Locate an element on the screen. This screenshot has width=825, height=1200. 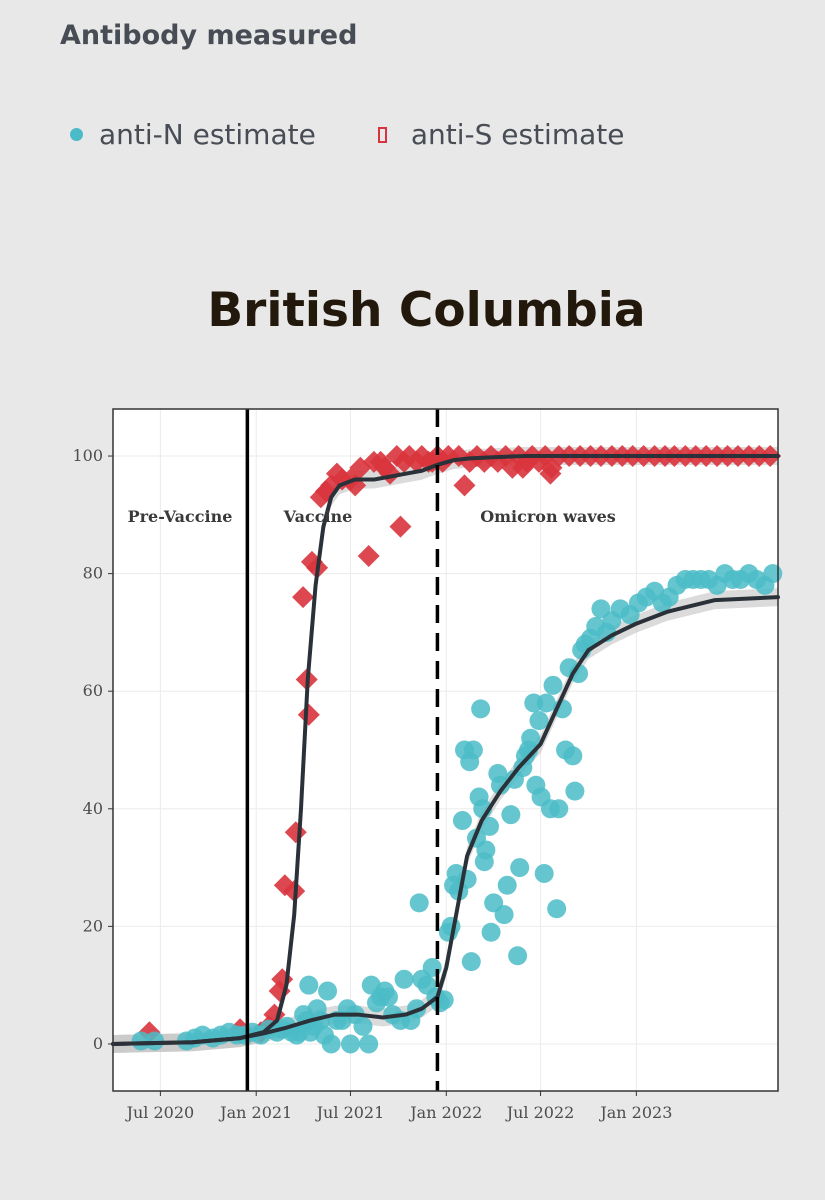
legend: anti-N estimate anti-S estimate is located at coordinates (378, 134).